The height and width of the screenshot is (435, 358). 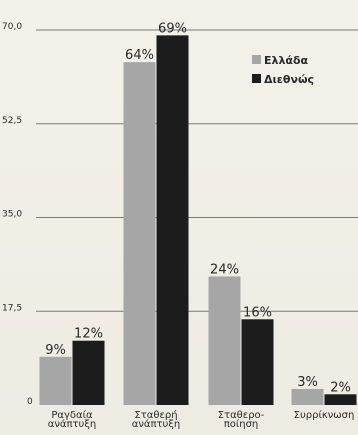 I want to click on category-label-line: Συρρίκνωση, so click(x=324, y=415).